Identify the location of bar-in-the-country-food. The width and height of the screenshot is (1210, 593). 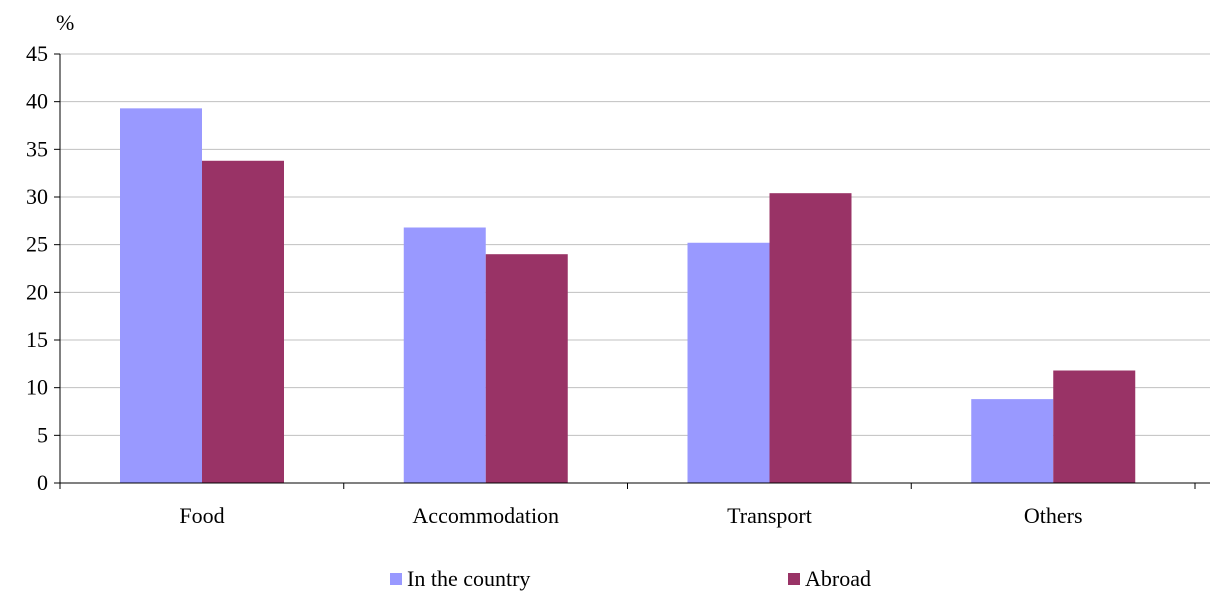
(161, 295).